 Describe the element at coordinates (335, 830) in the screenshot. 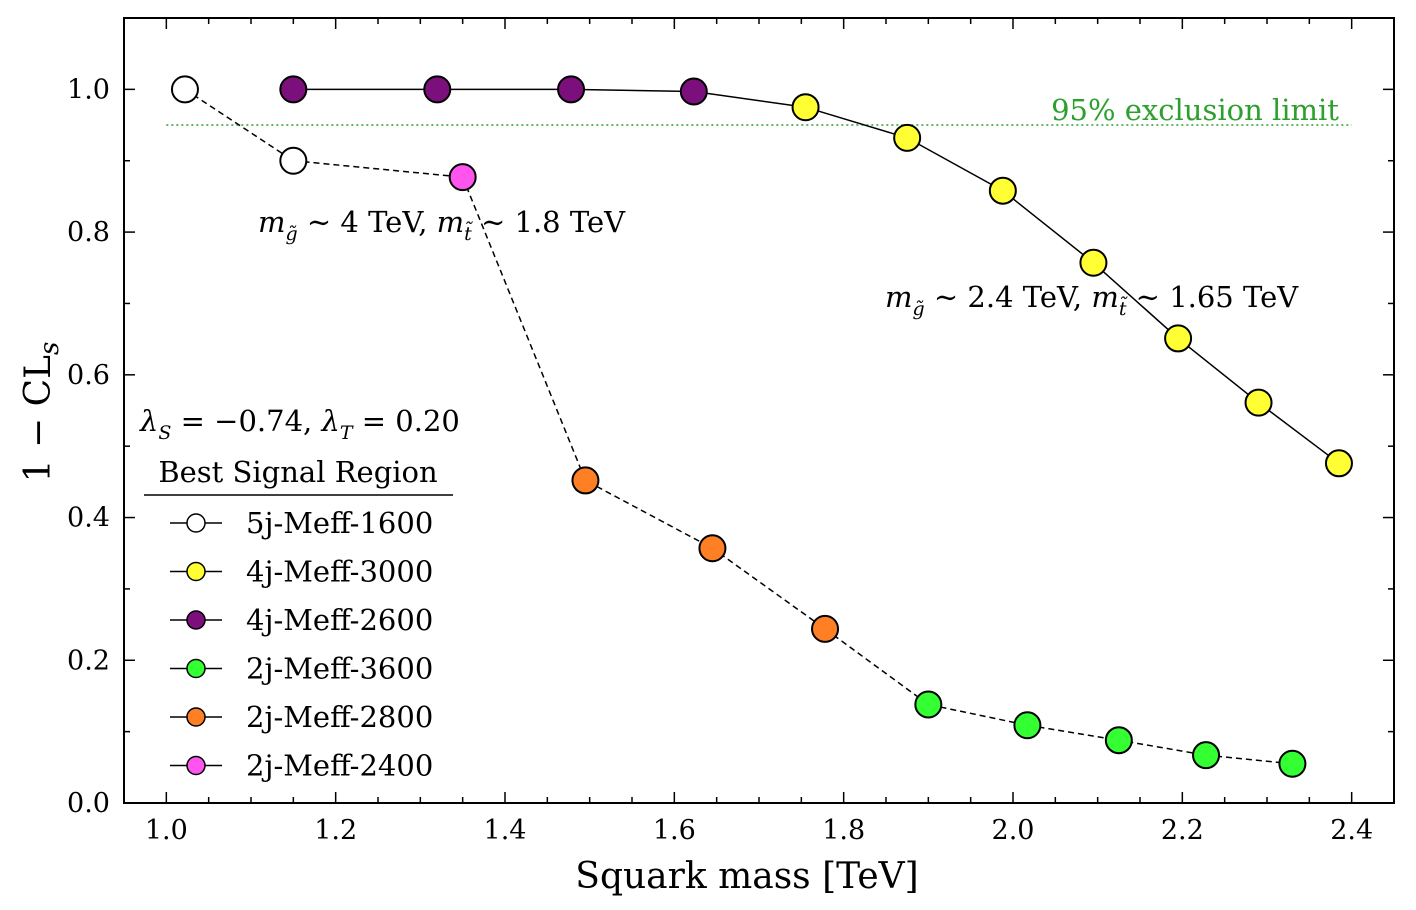

I see `x-tick-label: 1.2` at that location.